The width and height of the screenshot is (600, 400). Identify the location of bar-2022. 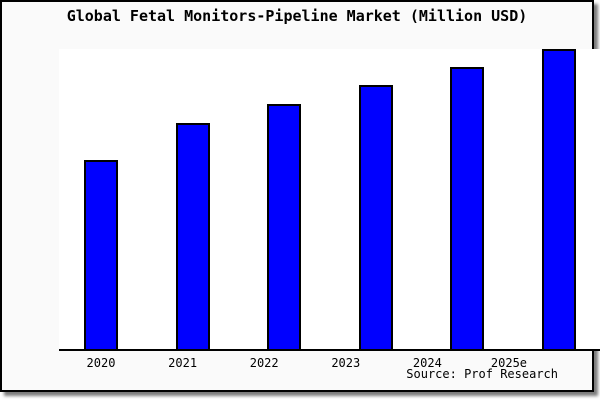
(284, 226).